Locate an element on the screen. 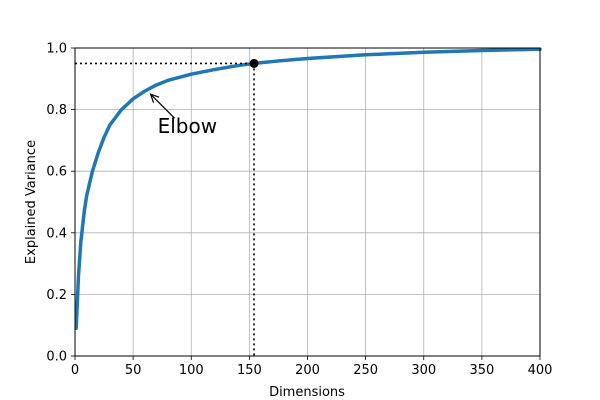 Image resolution: width=600 pixels, height=400 pixels. highlight-layer is located at coordinates (254, 63).